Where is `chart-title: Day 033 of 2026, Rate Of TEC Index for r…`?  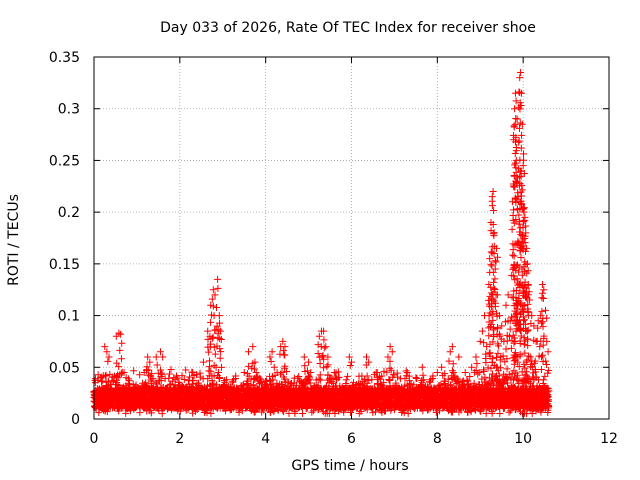 chart-title: Day 033 of 2026, Rate Of TEC Index for r… is located at coordinates (348, 28).